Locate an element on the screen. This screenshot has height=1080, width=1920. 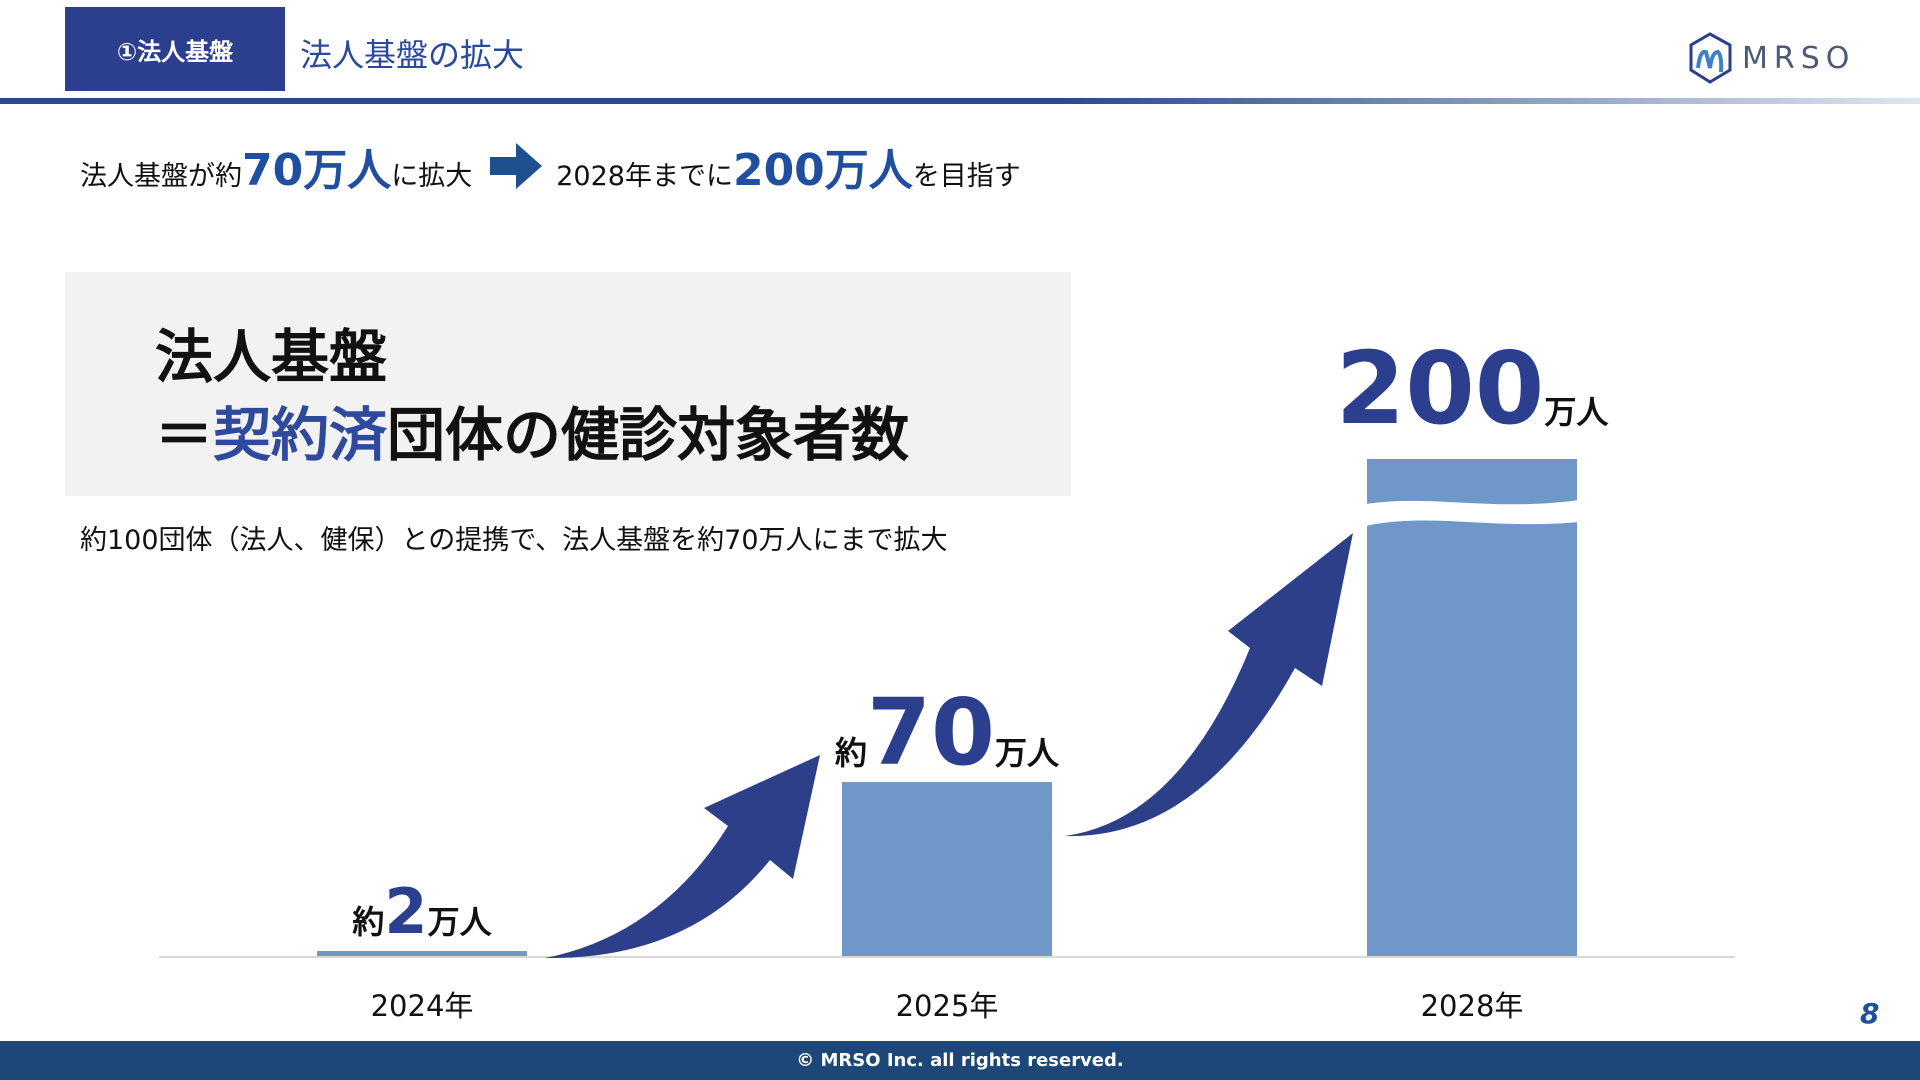
logo-mark is located at coordinates (1710, 61).